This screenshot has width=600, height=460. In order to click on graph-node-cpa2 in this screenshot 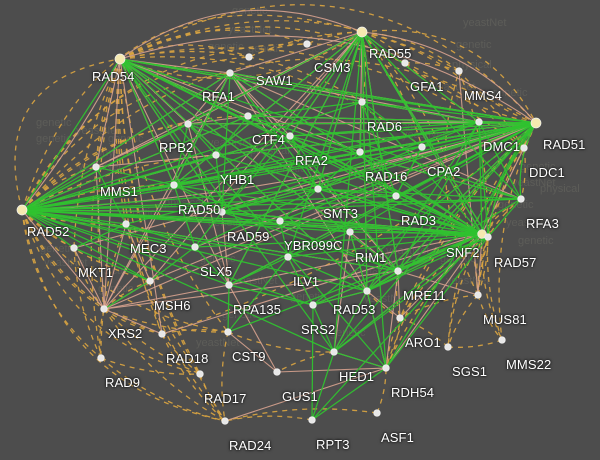, I will do `click(422, 147)`.